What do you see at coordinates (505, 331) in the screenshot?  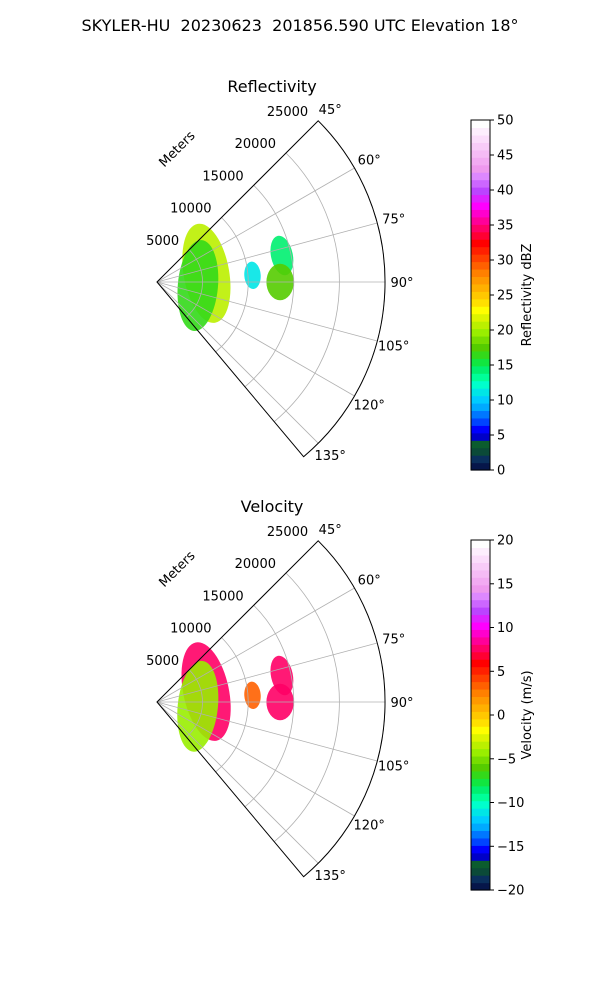 I see `colorbar-tick-label: 20` at bounding box center [505, 331].